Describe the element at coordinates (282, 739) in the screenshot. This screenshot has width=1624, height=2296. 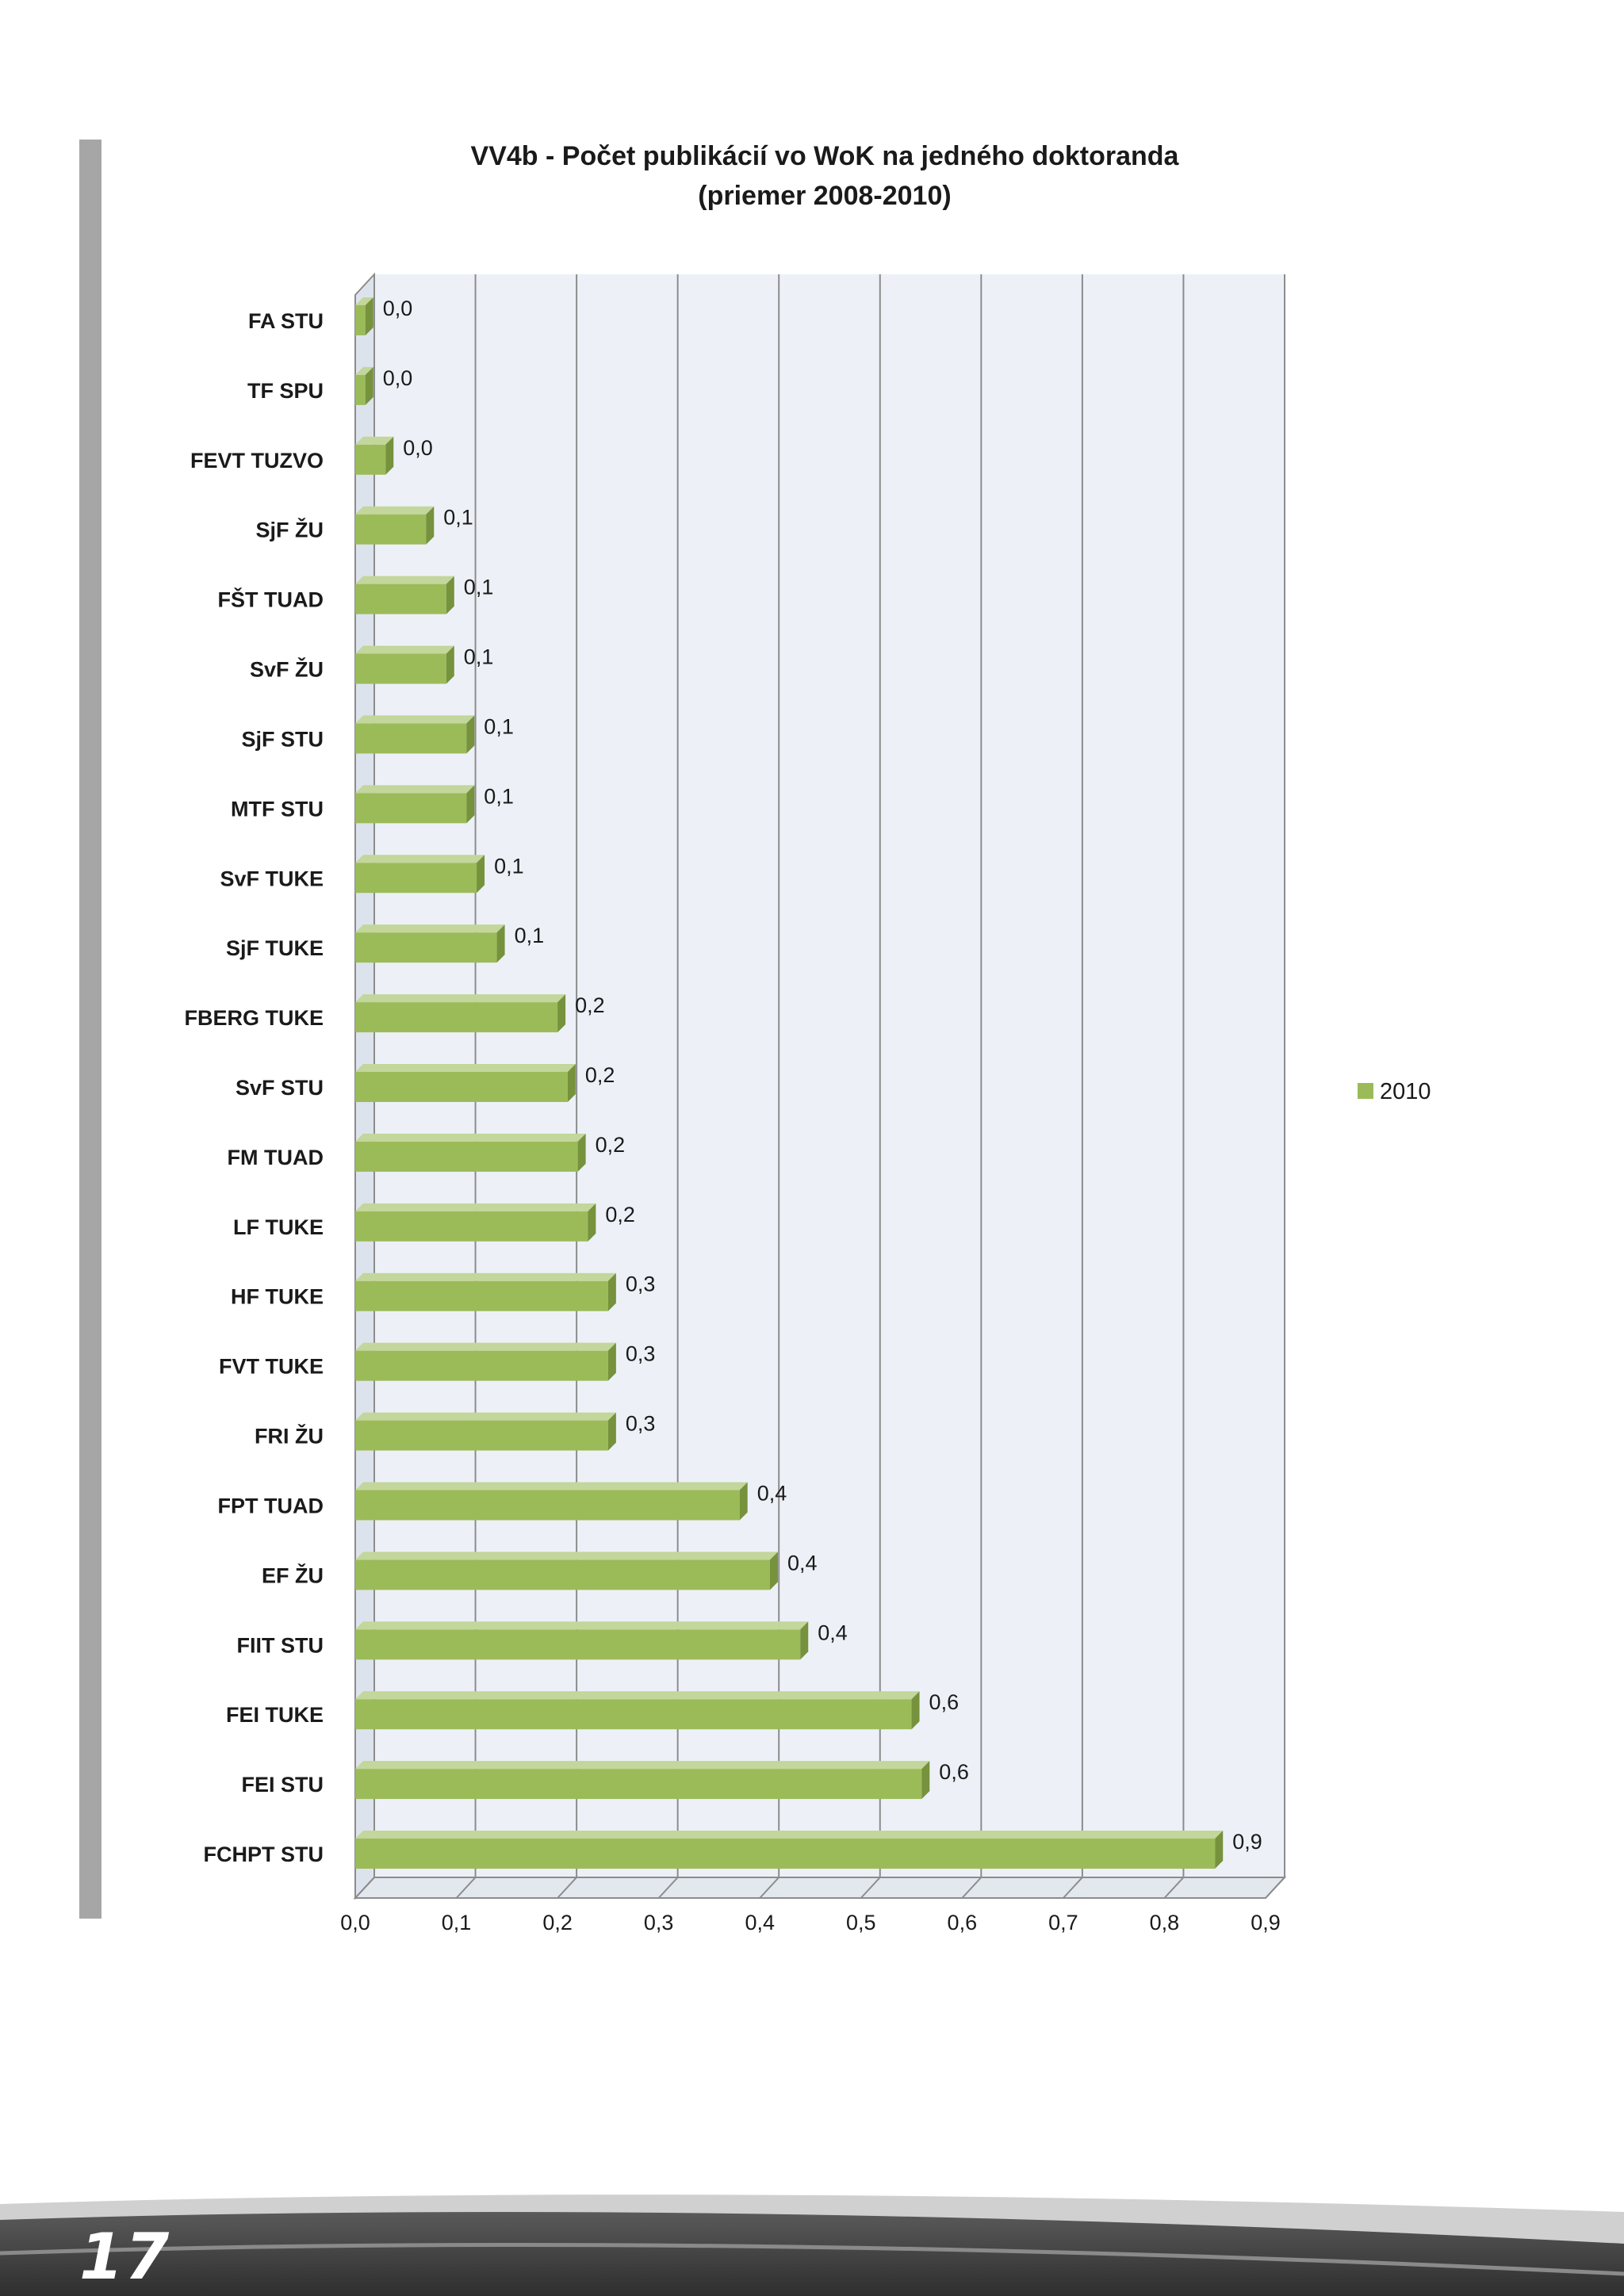
I see `category-label: SjF STU` at that location.